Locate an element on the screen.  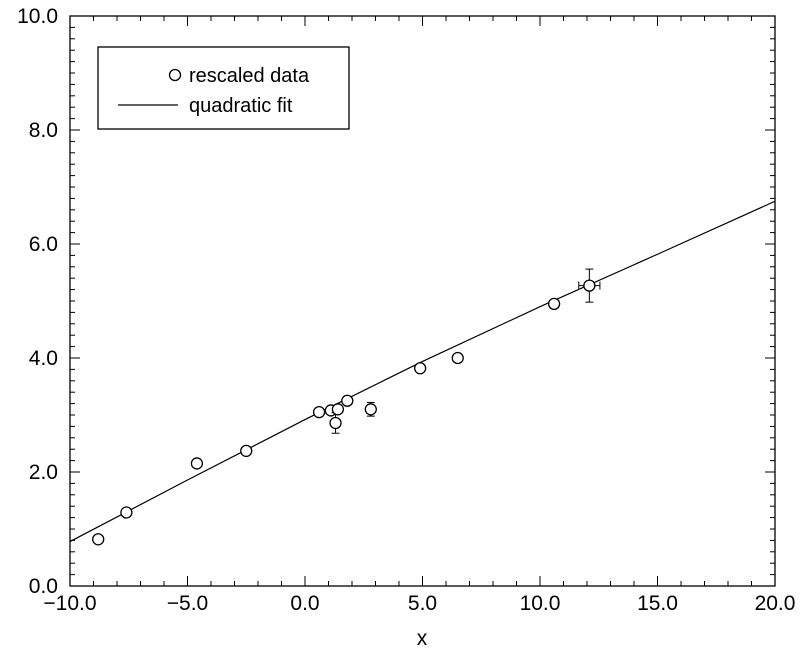
y-tick-label: 10.0 is located at coordinates (37, 16).